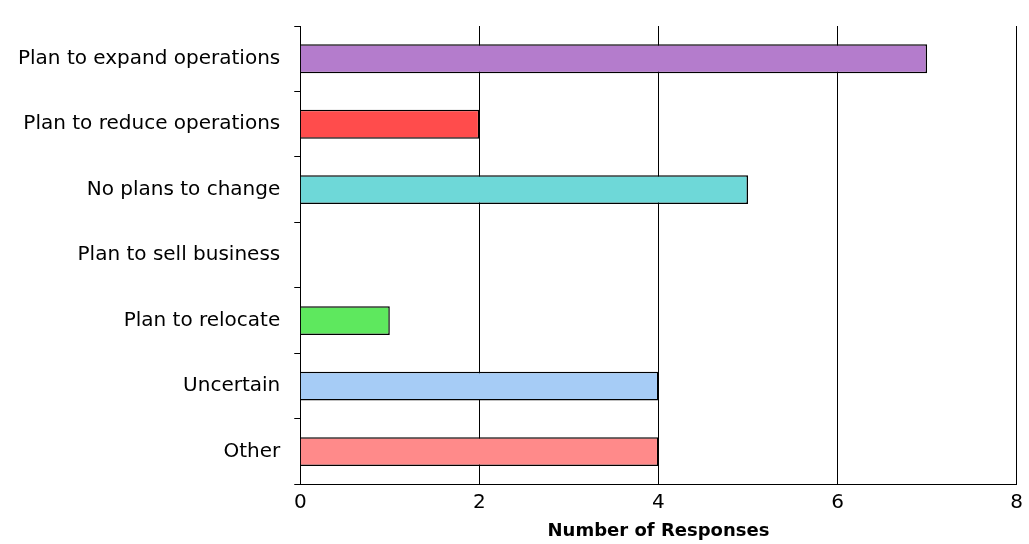 This screenshot has height=544, width=1029. Describe the element at coordinates (837, 500) in the screenshot. I see `x-tick-label: 6` at that location.